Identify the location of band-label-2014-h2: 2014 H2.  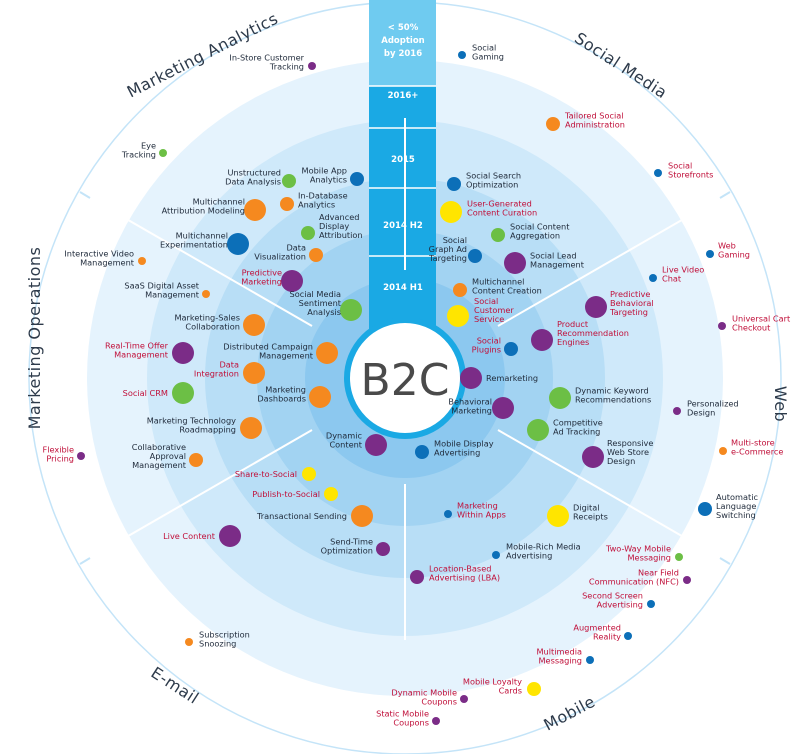
(403, 226).